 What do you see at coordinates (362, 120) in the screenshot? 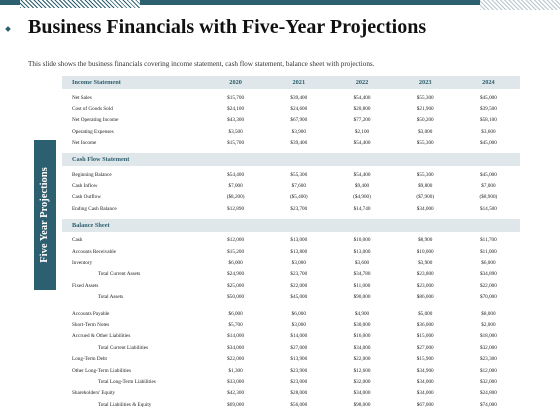
I see `row-value: $77,200` at bounding box center [362, 120].